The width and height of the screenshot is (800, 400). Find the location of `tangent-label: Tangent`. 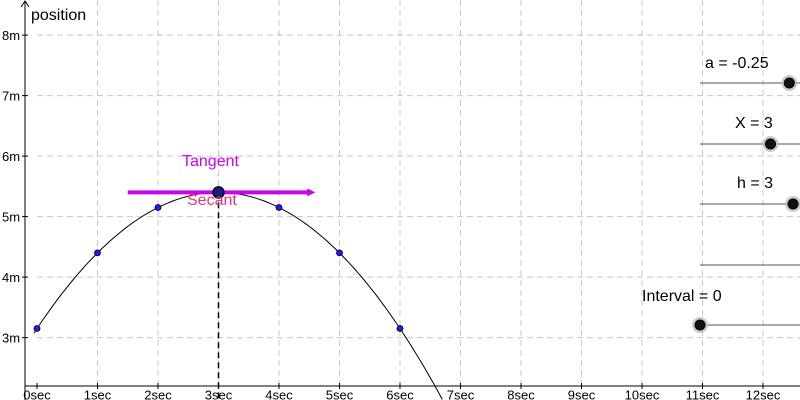

tangent-label: Tangent is located at coordinates (210, 161).